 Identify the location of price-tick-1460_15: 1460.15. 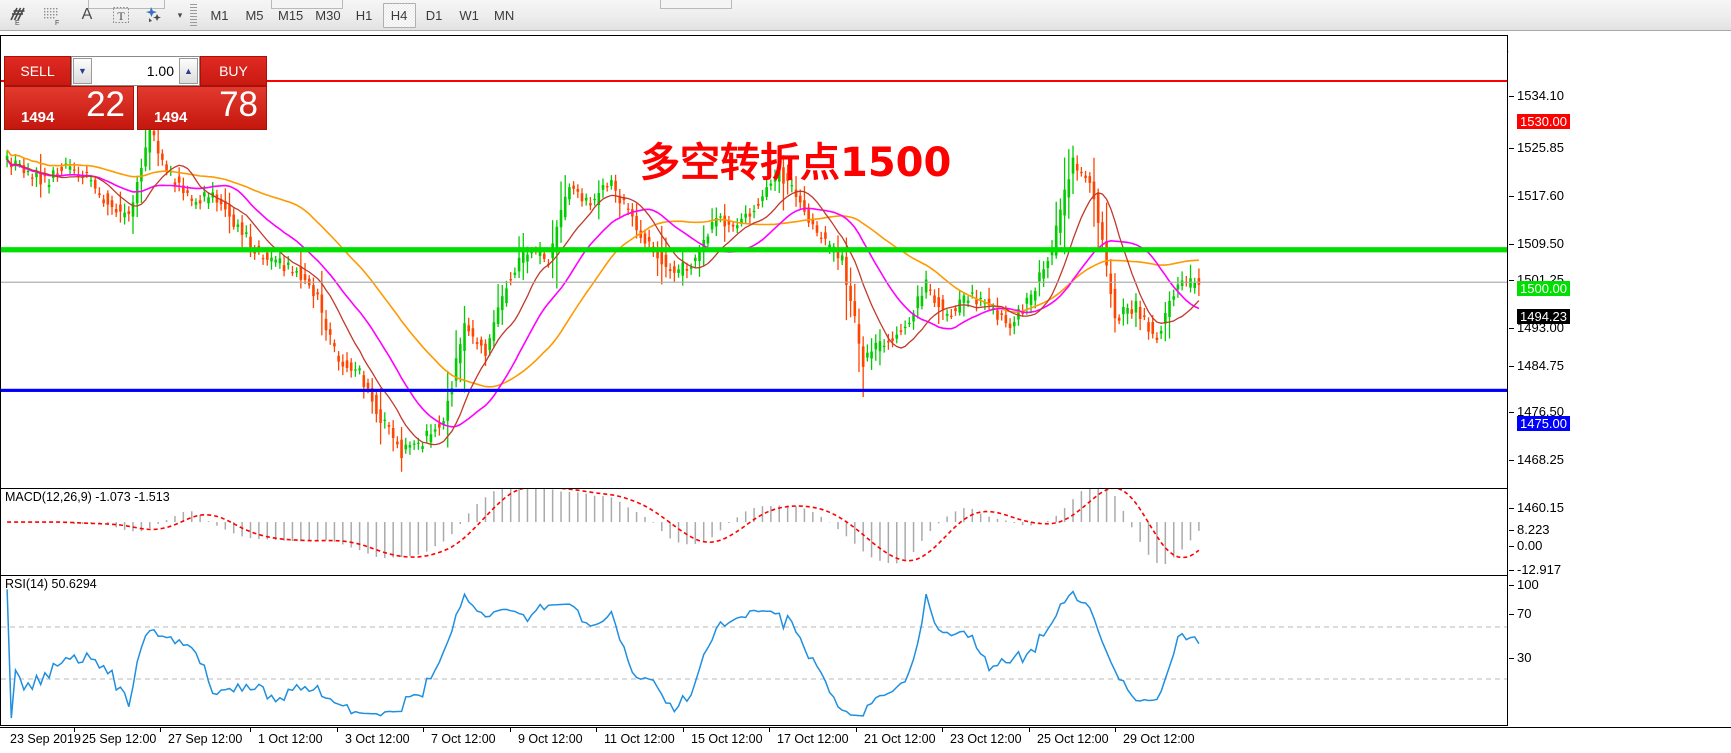
(1536, 507).